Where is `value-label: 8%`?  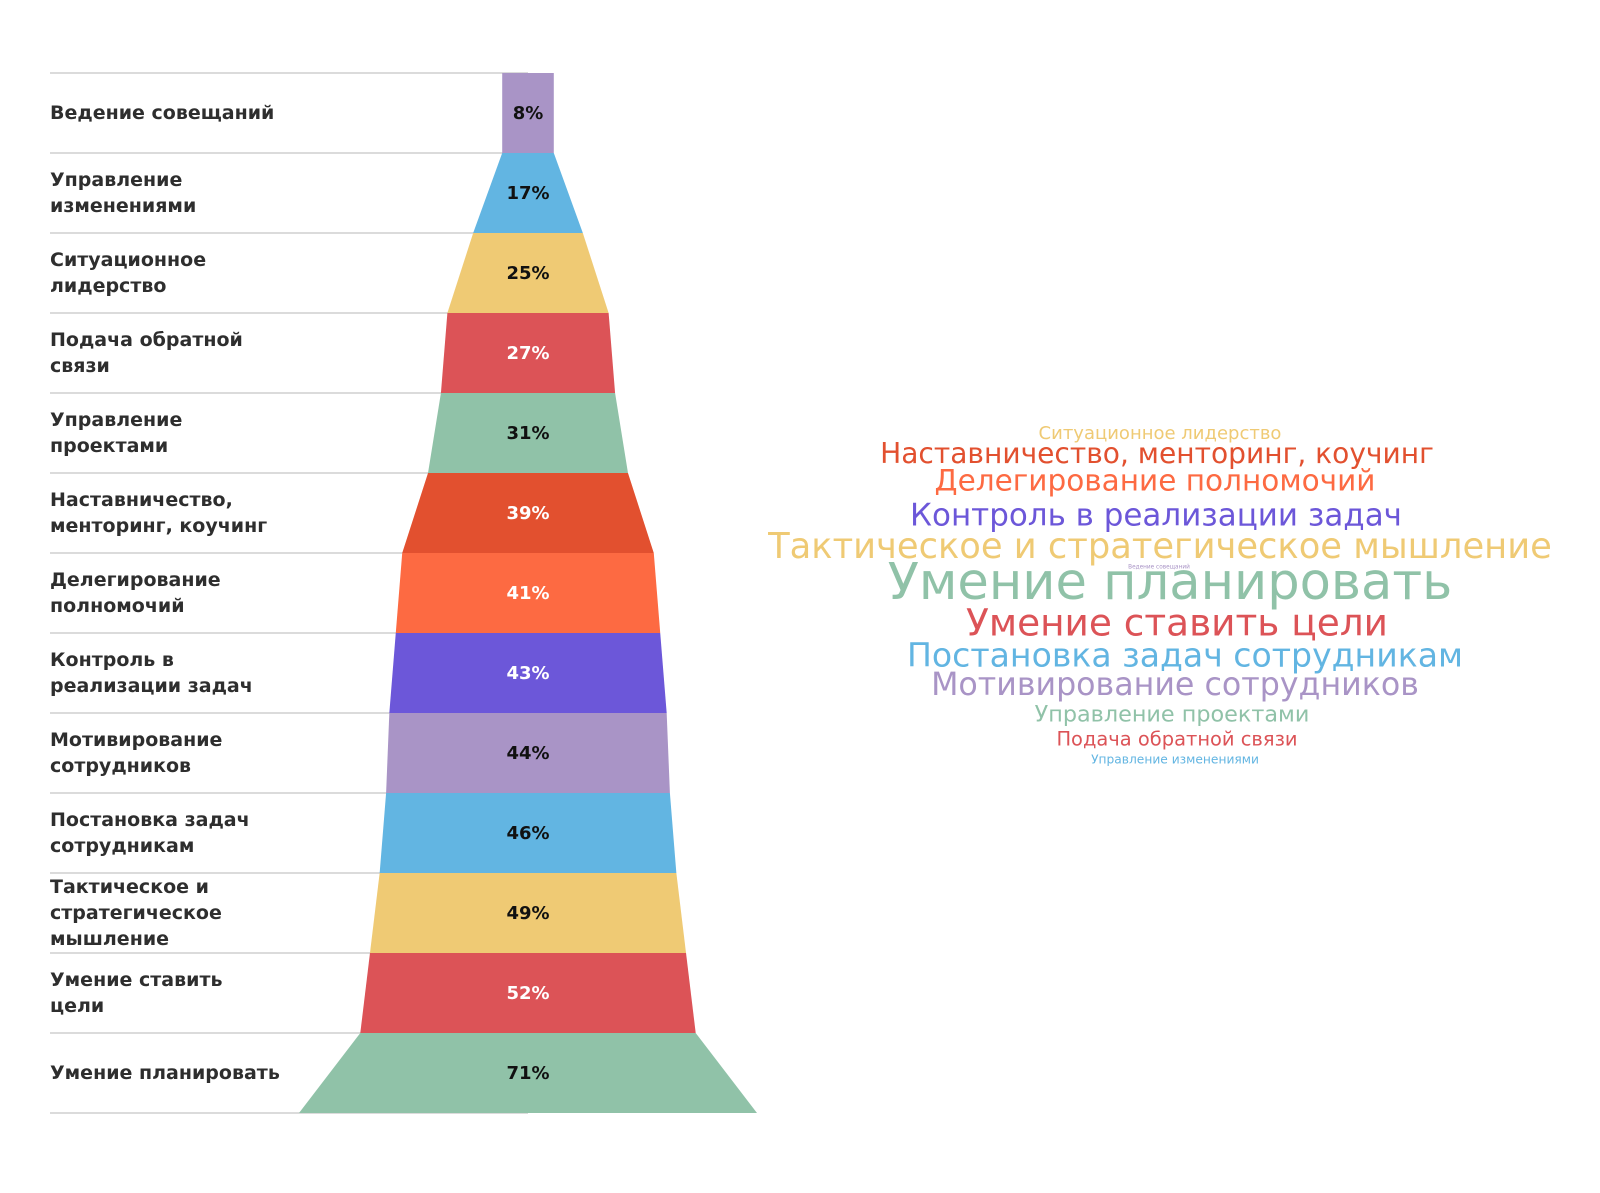
value-label: 8% is located at coordinates (528, 113).